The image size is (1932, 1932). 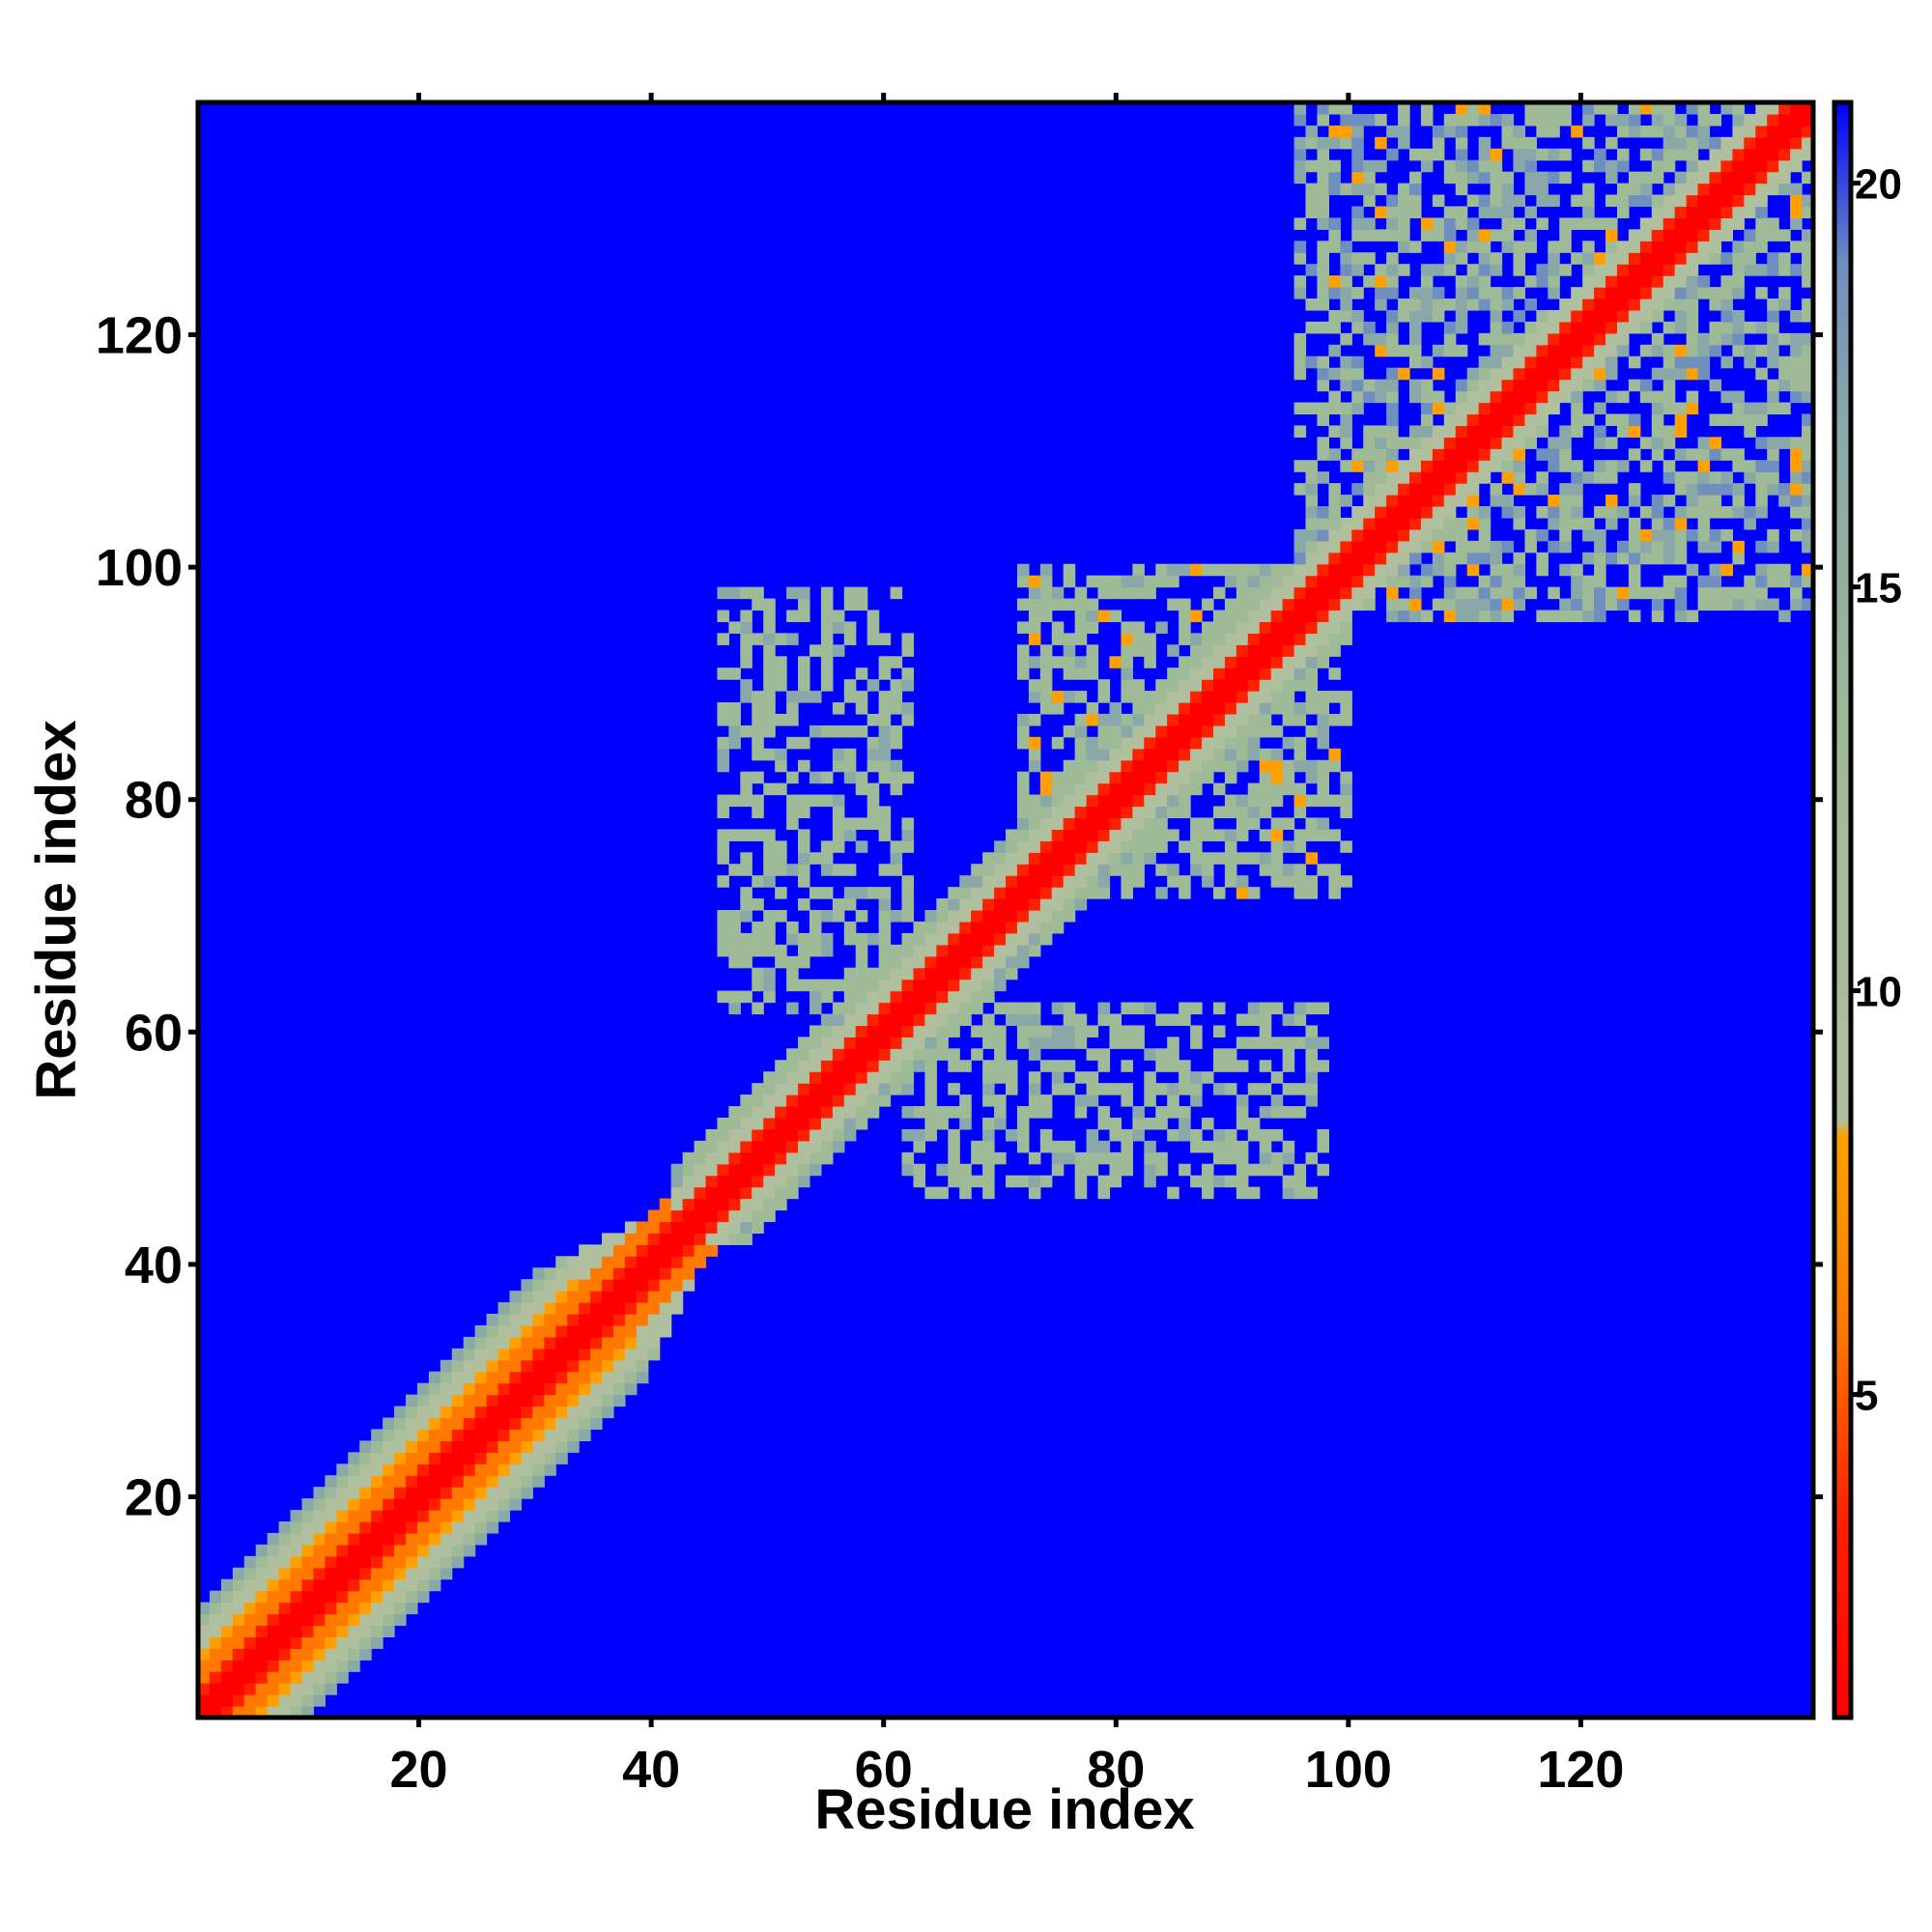 I want to click on y-axis-title: Residue index, so click(x=56, y=909).